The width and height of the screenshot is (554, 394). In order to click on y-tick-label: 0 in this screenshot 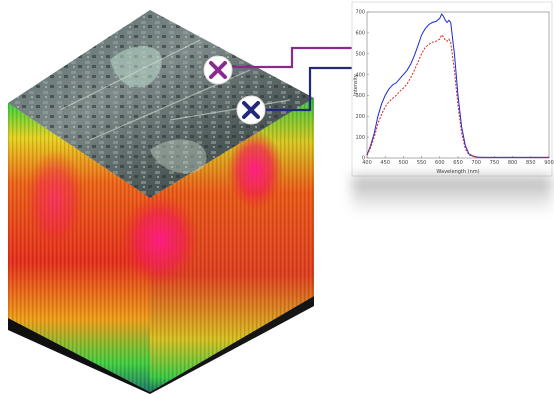, I will do `click(363, 159)`.